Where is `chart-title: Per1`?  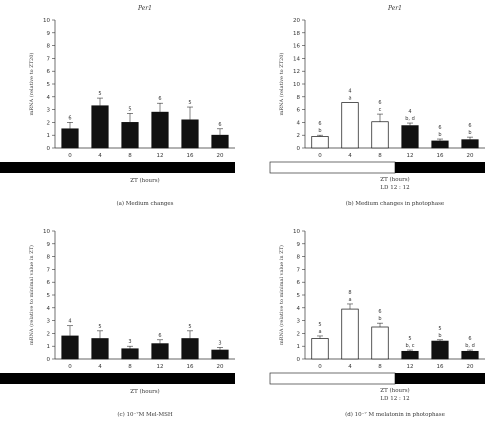 chart-title: Per1 is located at coordinates (144, 8).